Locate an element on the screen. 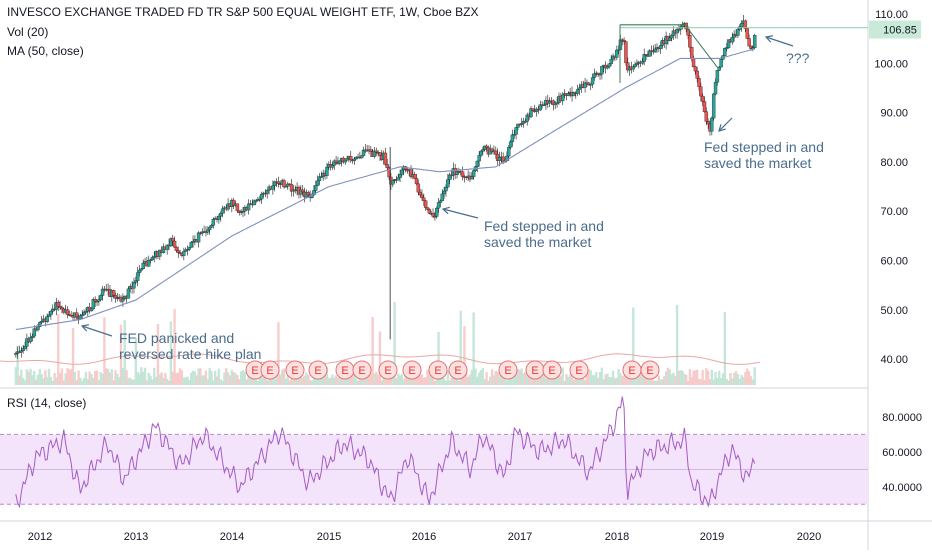 The width and height of the screenshot is (932, 555). arrow-fed-panicked-head is located at coordinates (84, 328).